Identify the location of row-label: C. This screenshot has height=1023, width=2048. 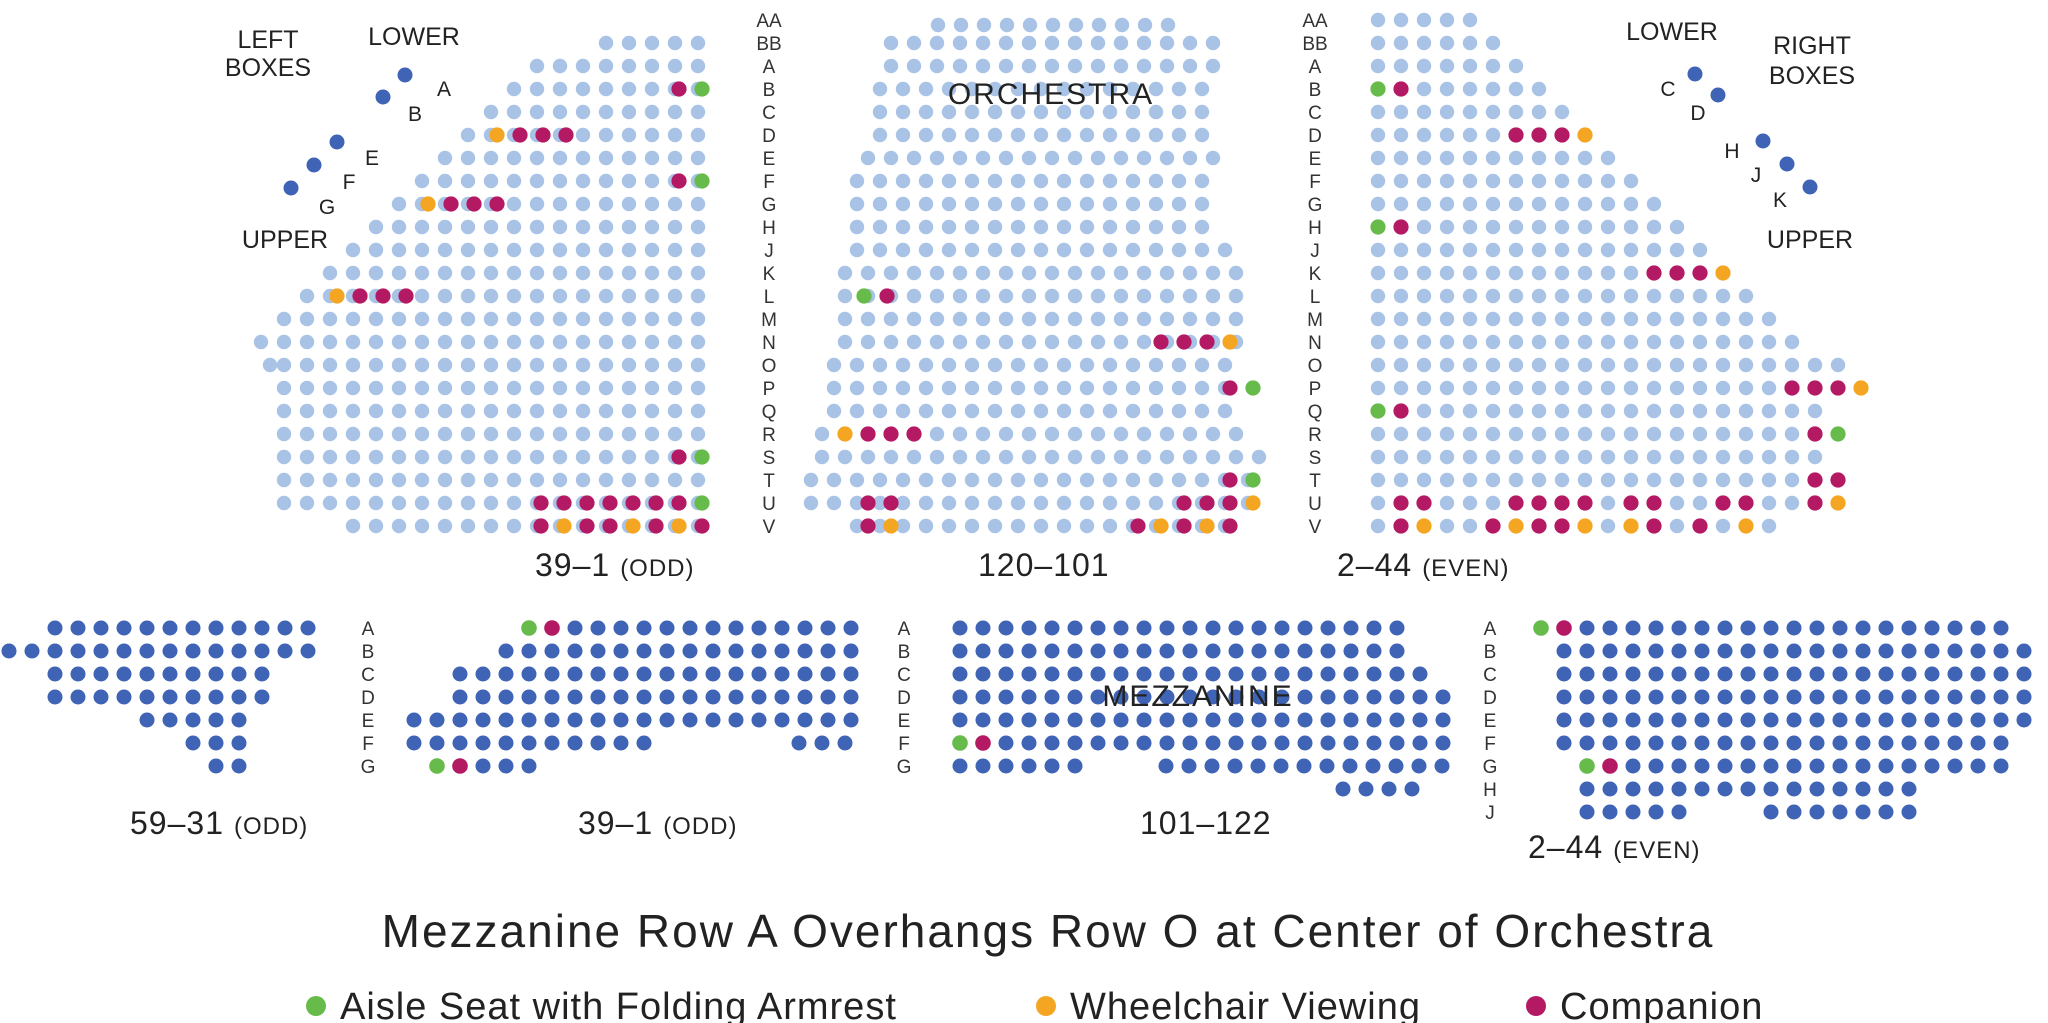
(1490, 675).